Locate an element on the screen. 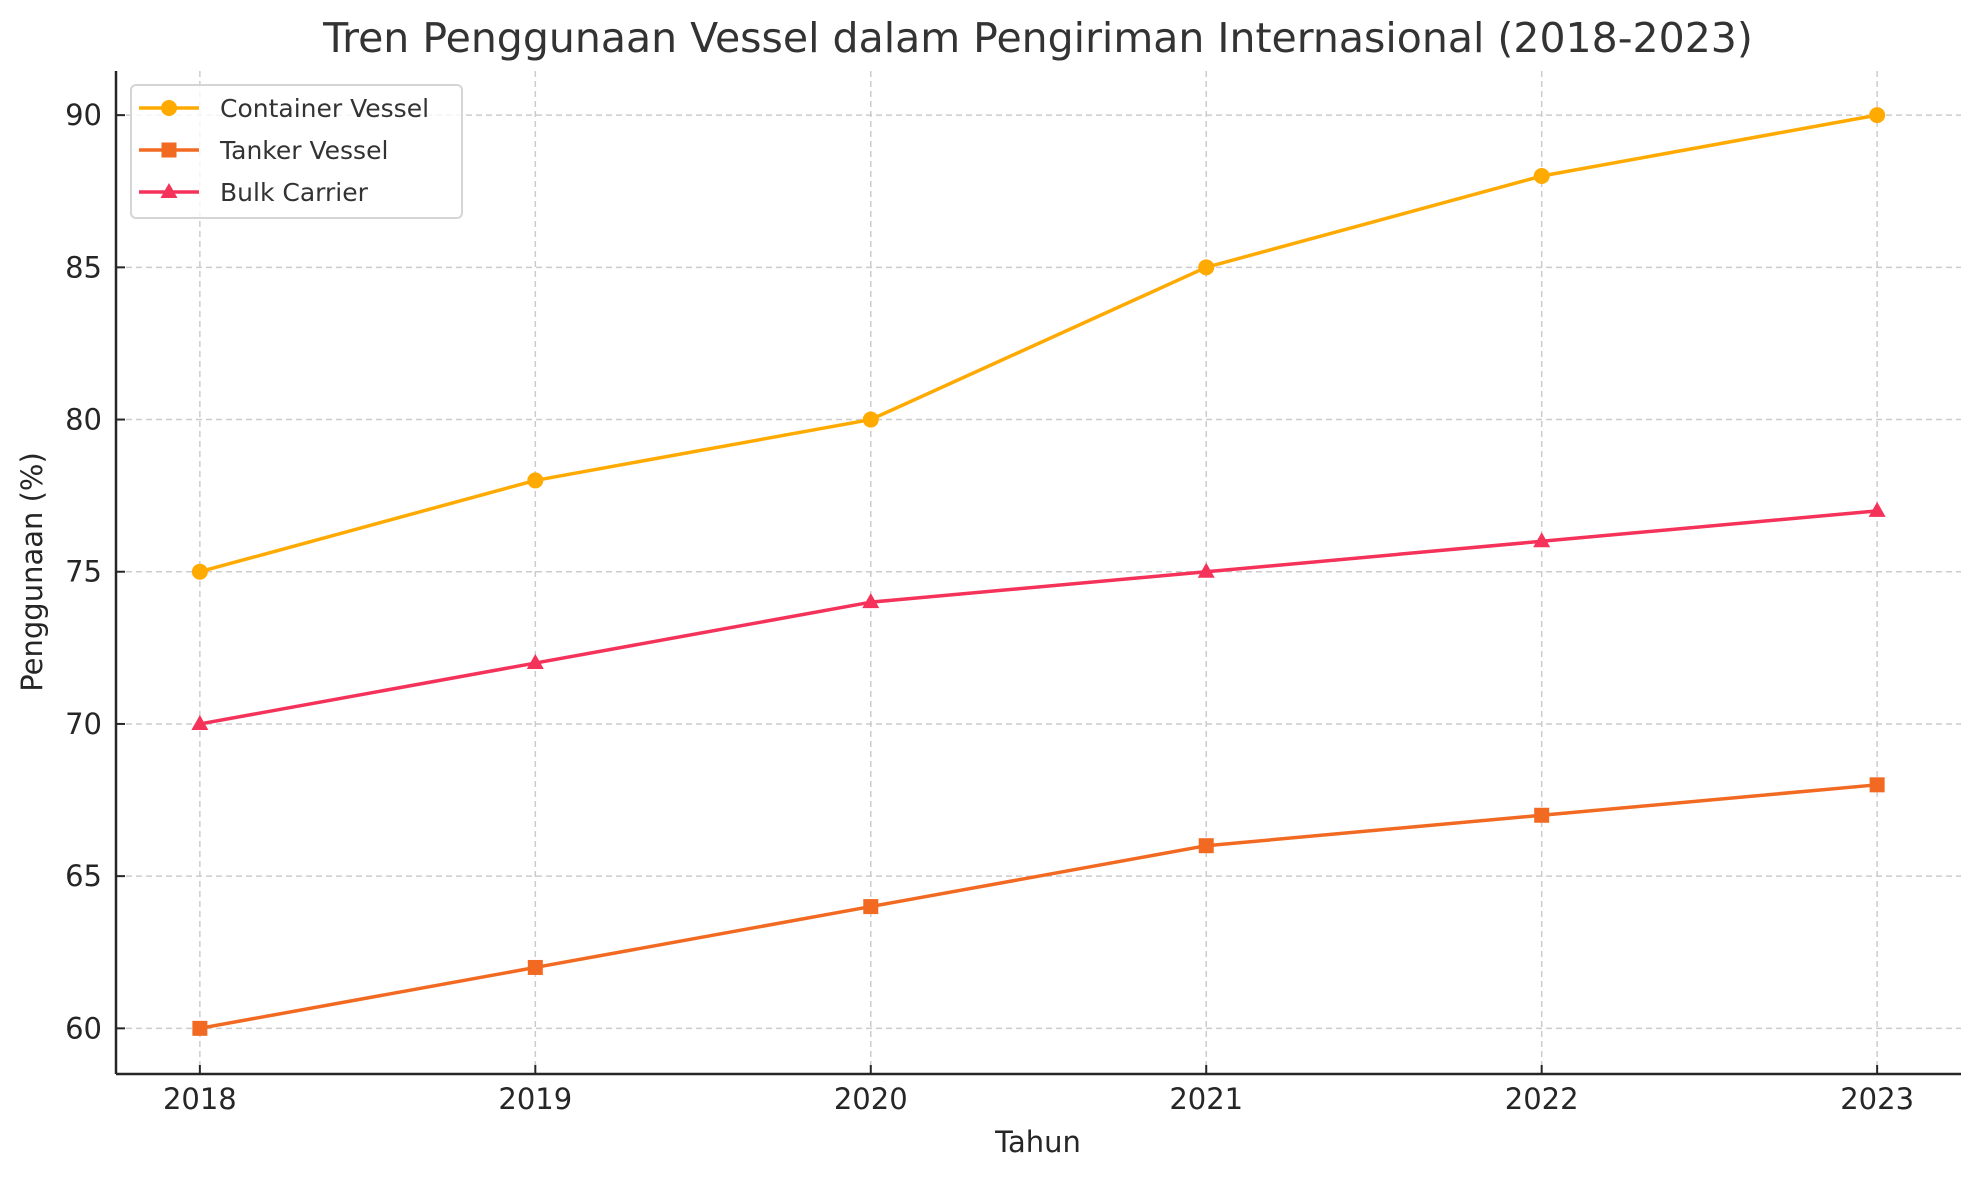  legend-label: Tanker Vessel is located at coordinates (303, 150).